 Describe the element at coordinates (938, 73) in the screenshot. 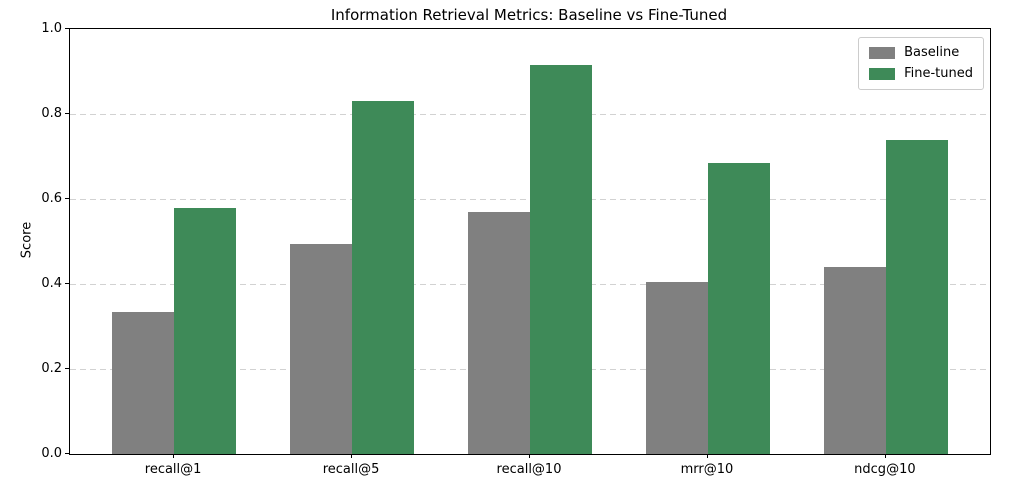

I see `legend-label-finetuned: Fine-tuned` at that location.